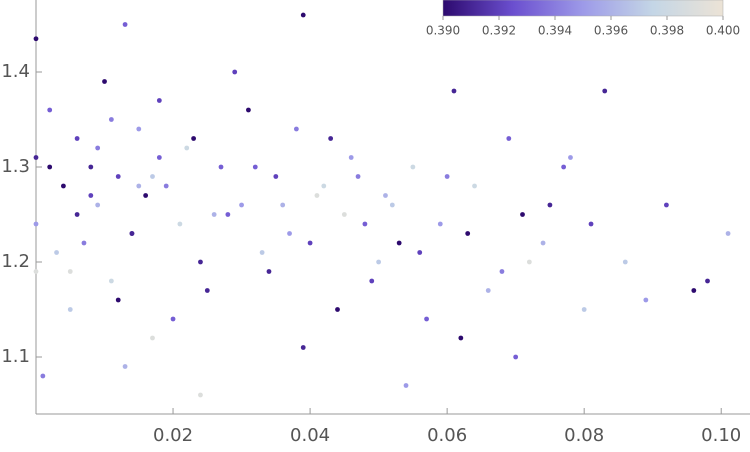 This screenshot has width=750, height=452. What do you see at coordinates (499, 31) in the screenshot?
I see `colorbar-tick-label: 0.392` at bounding box center [499, 31].